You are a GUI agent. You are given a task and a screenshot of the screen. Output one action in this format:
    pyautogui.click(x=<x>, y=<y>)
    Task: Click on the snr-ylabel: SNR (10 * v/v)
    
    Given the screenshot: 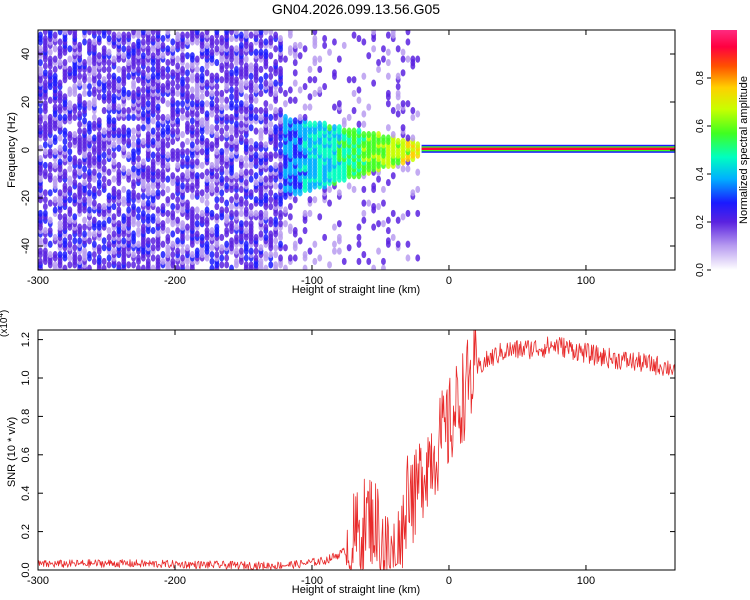 What is the action you would take?
    pyautogui.click(x=12, y=452)
    